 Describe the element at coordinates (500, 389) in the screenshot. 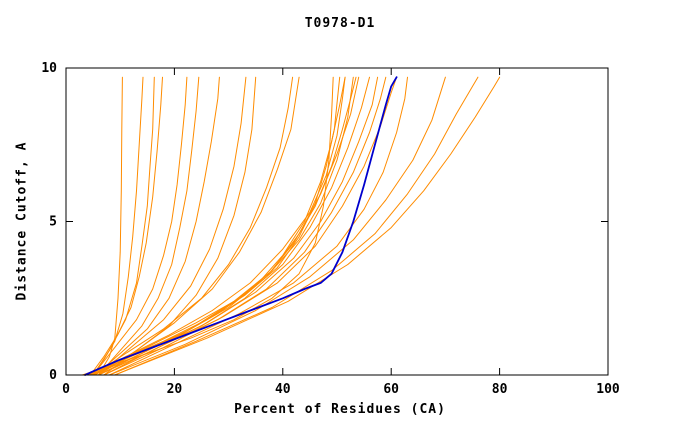

I see `x-tick-label: 80` at that location.